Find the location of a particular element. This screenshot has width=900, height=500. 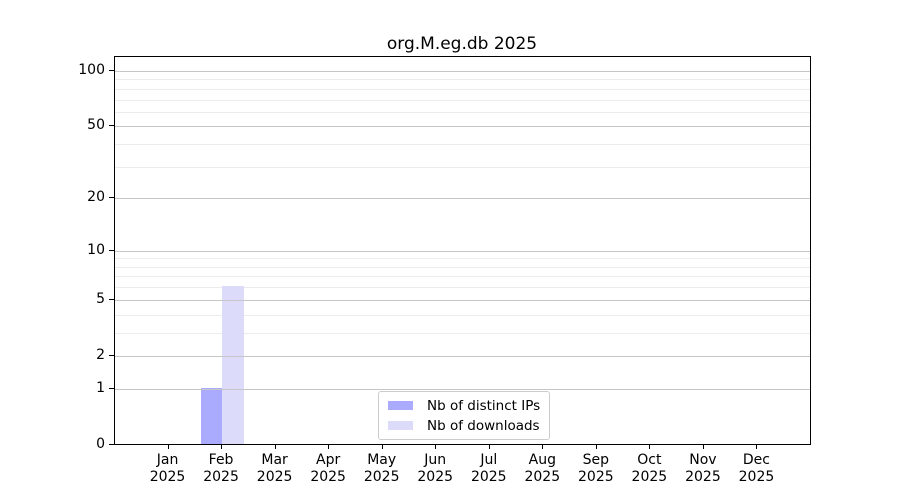

legend-swatch-distinct-ips is located at coordinates (400, 405).